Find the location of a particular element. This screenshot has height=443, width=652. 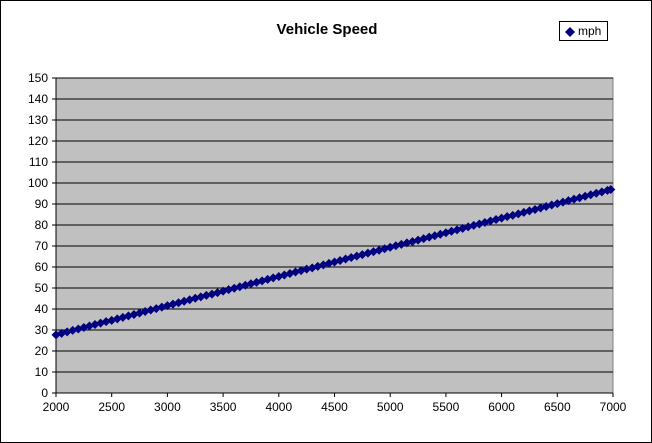

y-tick-label: 100 is located at coordinates (38, 183).